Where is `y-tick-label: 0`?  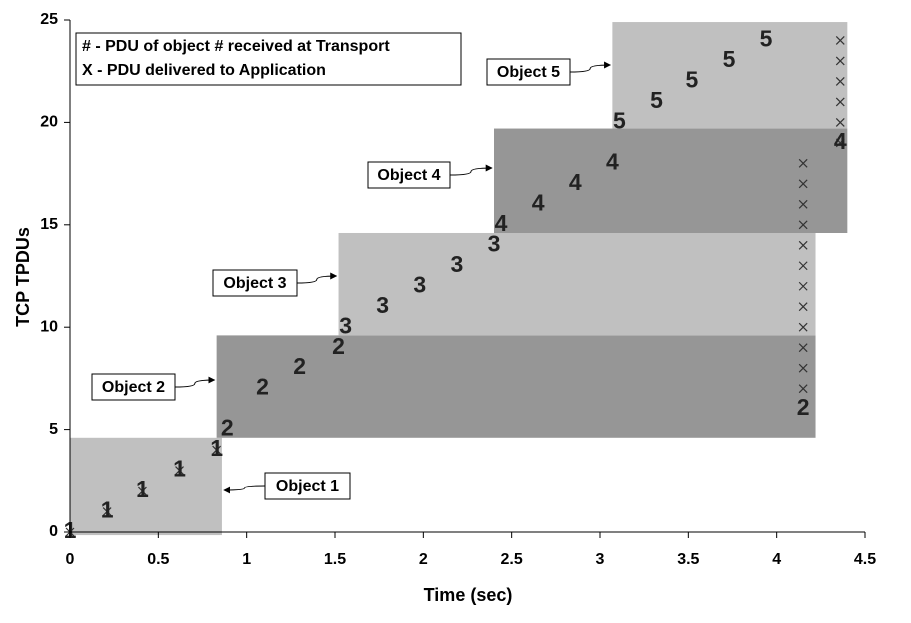 y-tick-label: 0 is located at coordinates (53, 531).